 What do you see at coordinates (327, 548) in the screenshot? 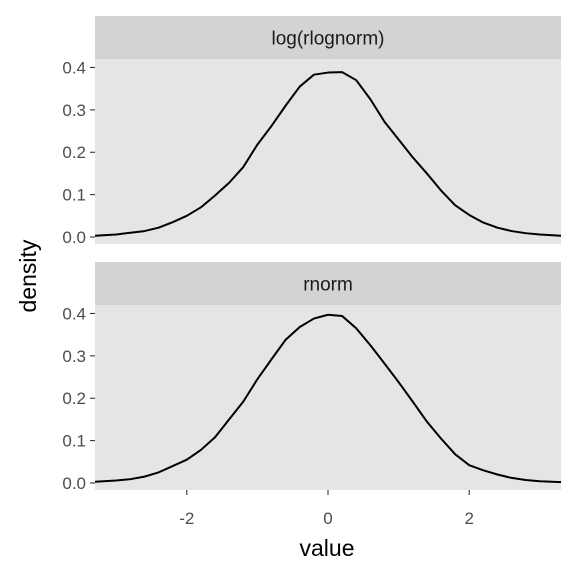
I see `x-axis-title: value` at bounding box center [327, 548].